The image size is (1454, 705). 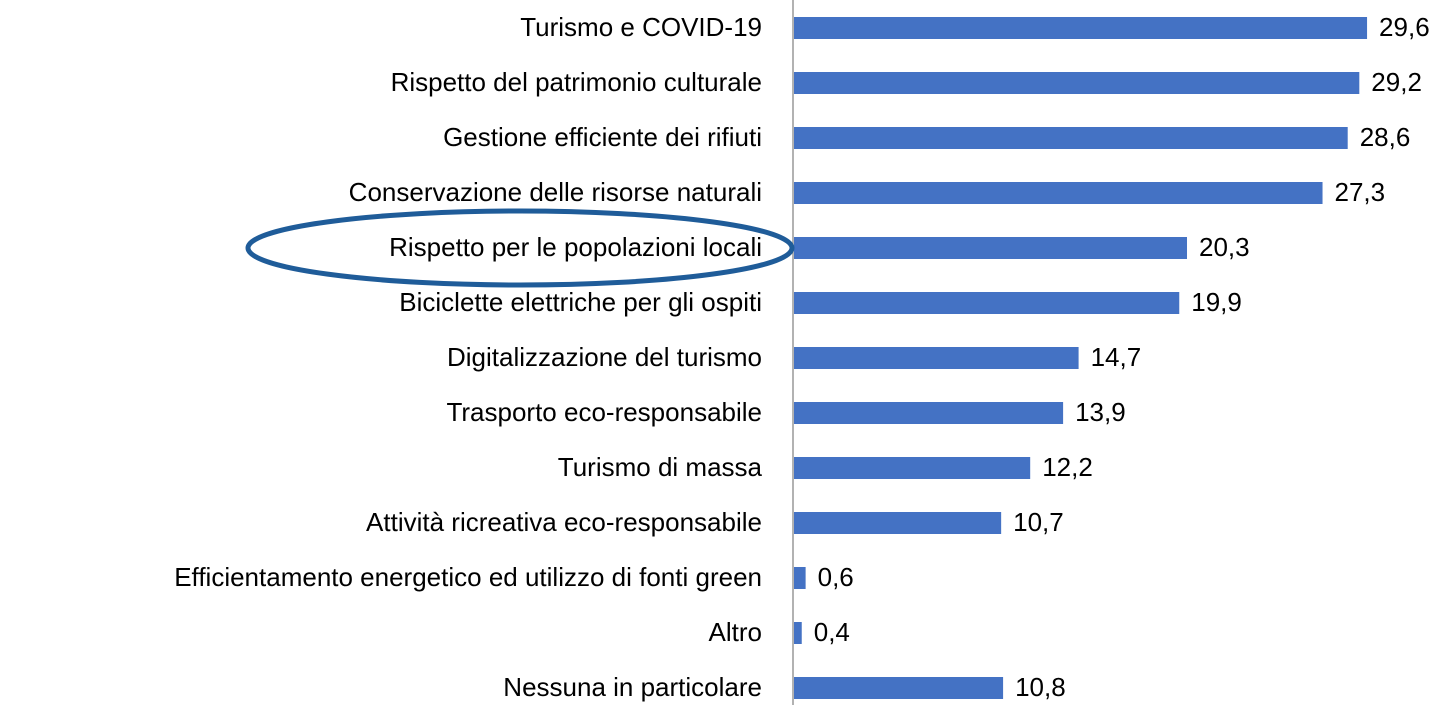 I want to click on value-label: 10,8, so click(x=1040, y=687).